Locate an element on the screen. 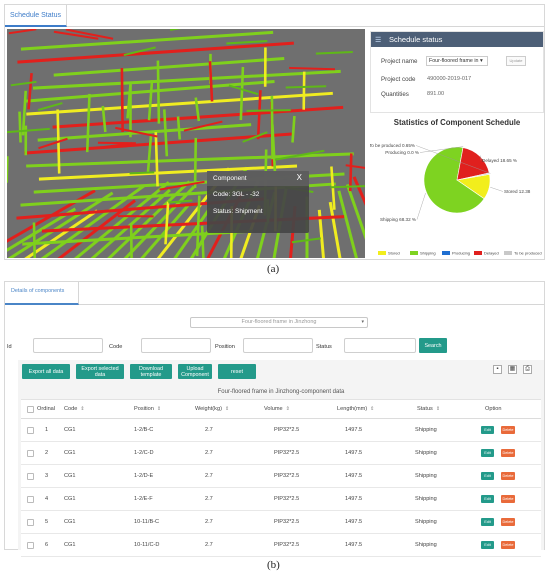 Image resolution: width=550 pixels, height=578 pixels. download-template-button: Download template is located at coordinates (151, 371).